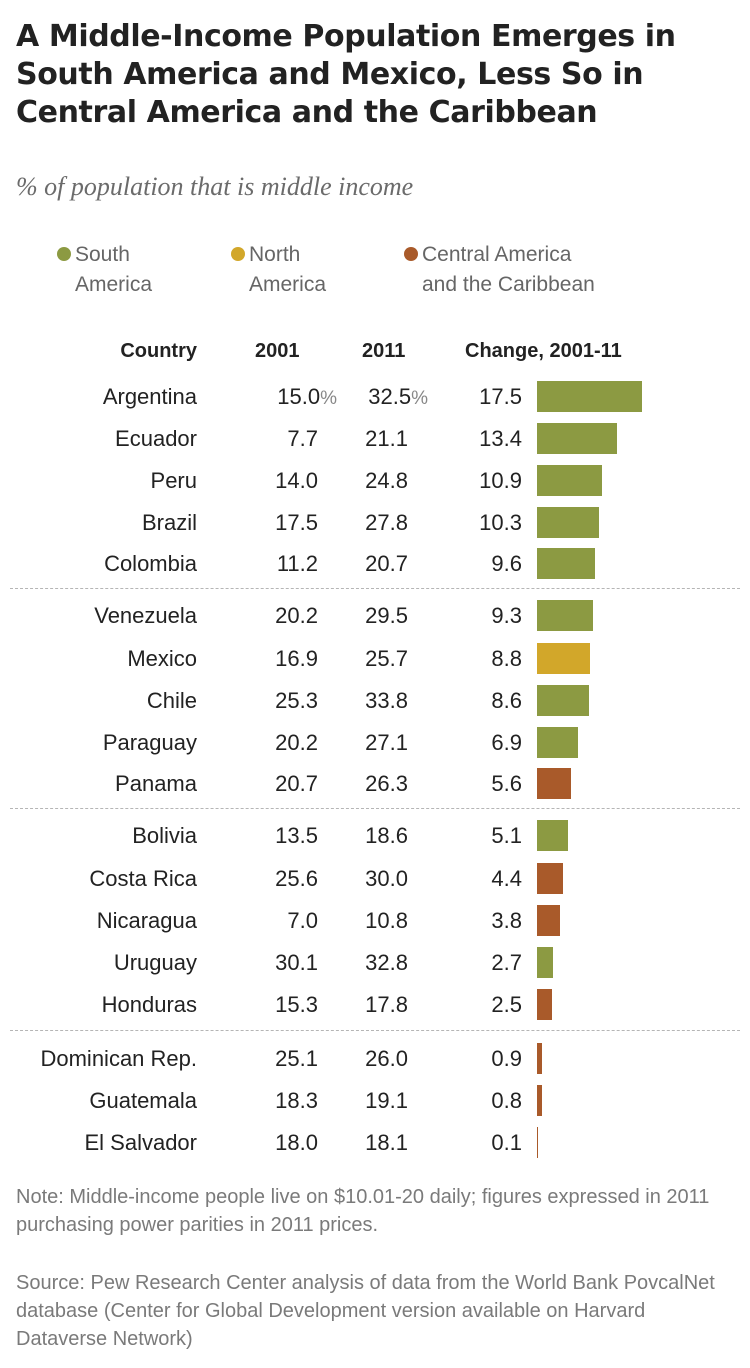 The image size is (750, 1368). I want to click on country-label: Mexico, so click(162, 658).